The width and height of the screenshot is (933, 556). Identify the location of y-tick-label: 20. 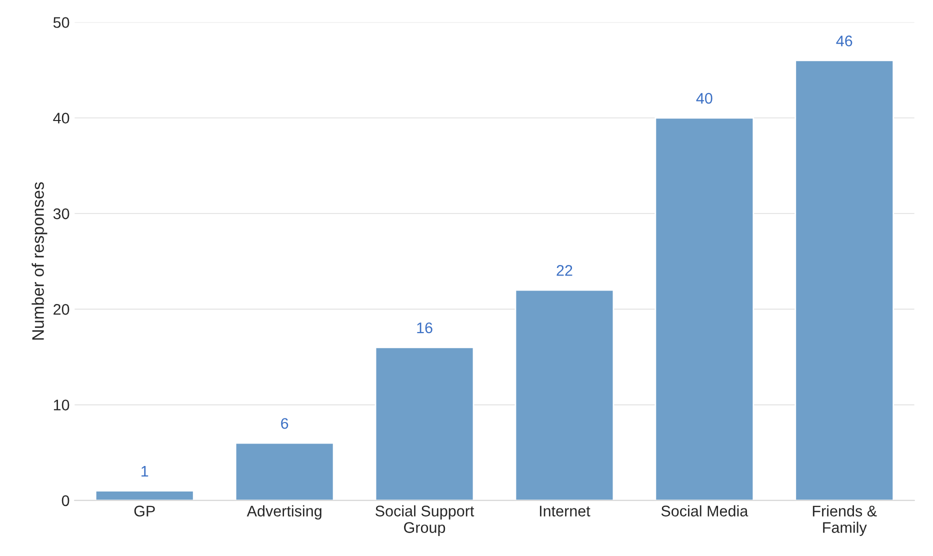
(62, 309).